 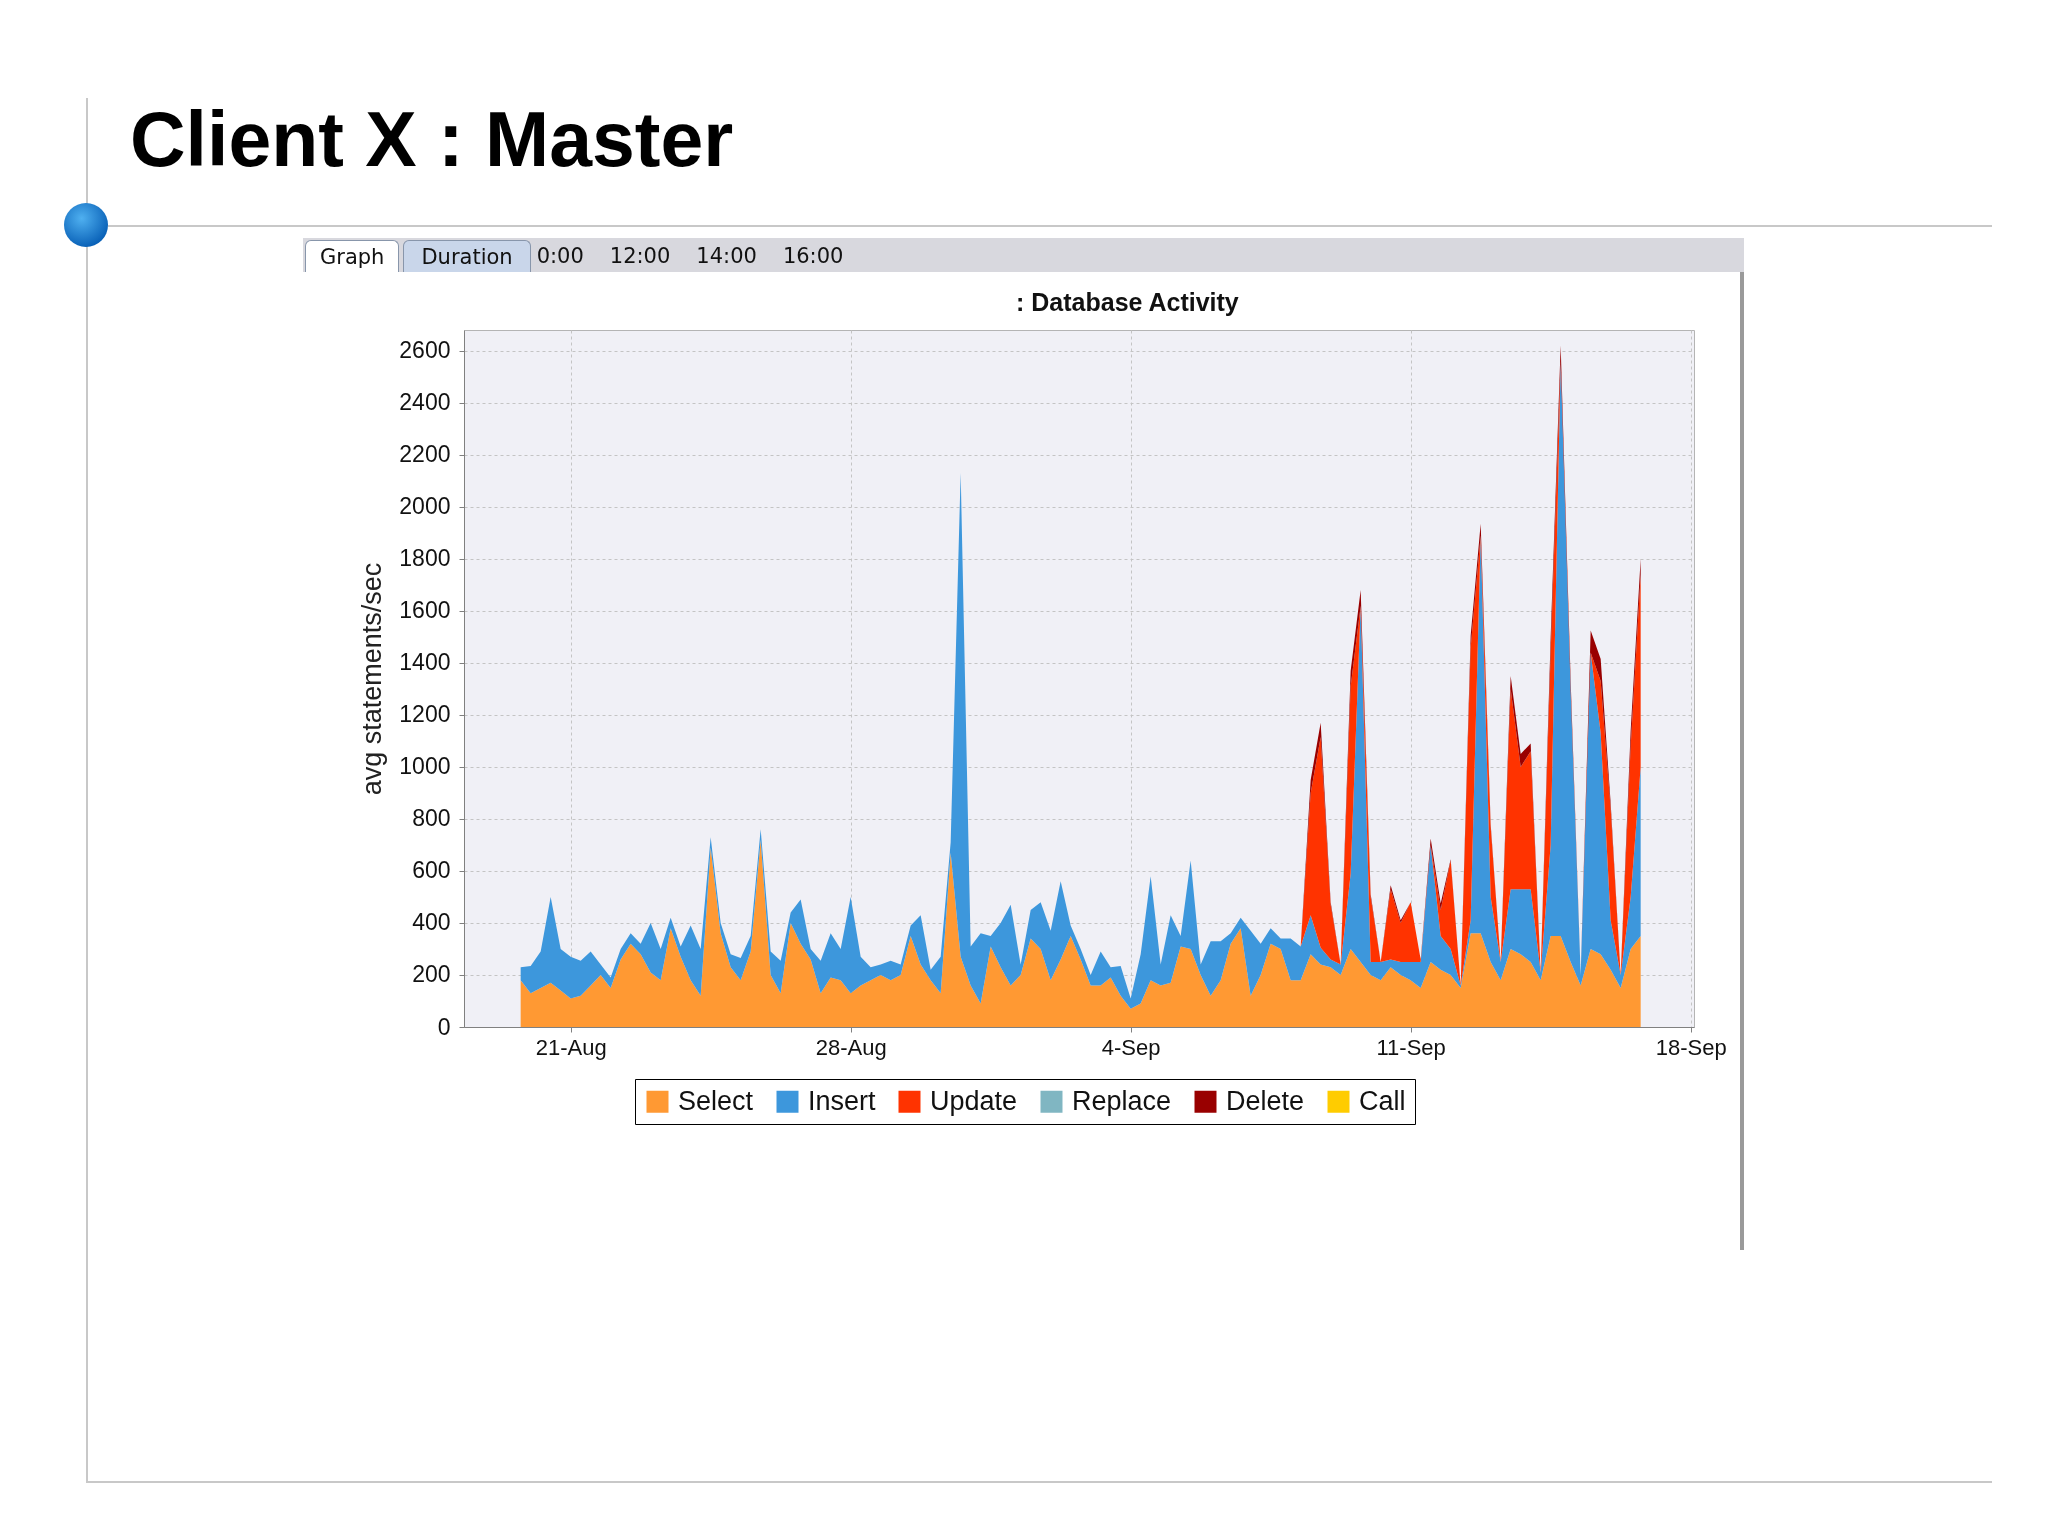 I want to click on y-tick-label: 200, so click(x=431, y=974).